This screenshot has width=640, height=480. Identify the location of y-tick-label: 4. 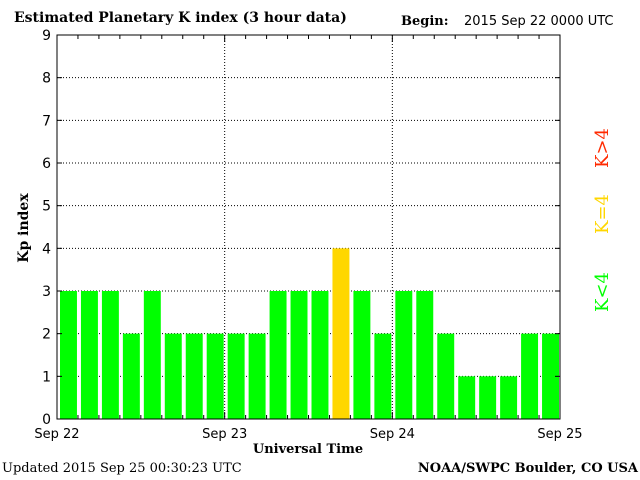
(46, 249).